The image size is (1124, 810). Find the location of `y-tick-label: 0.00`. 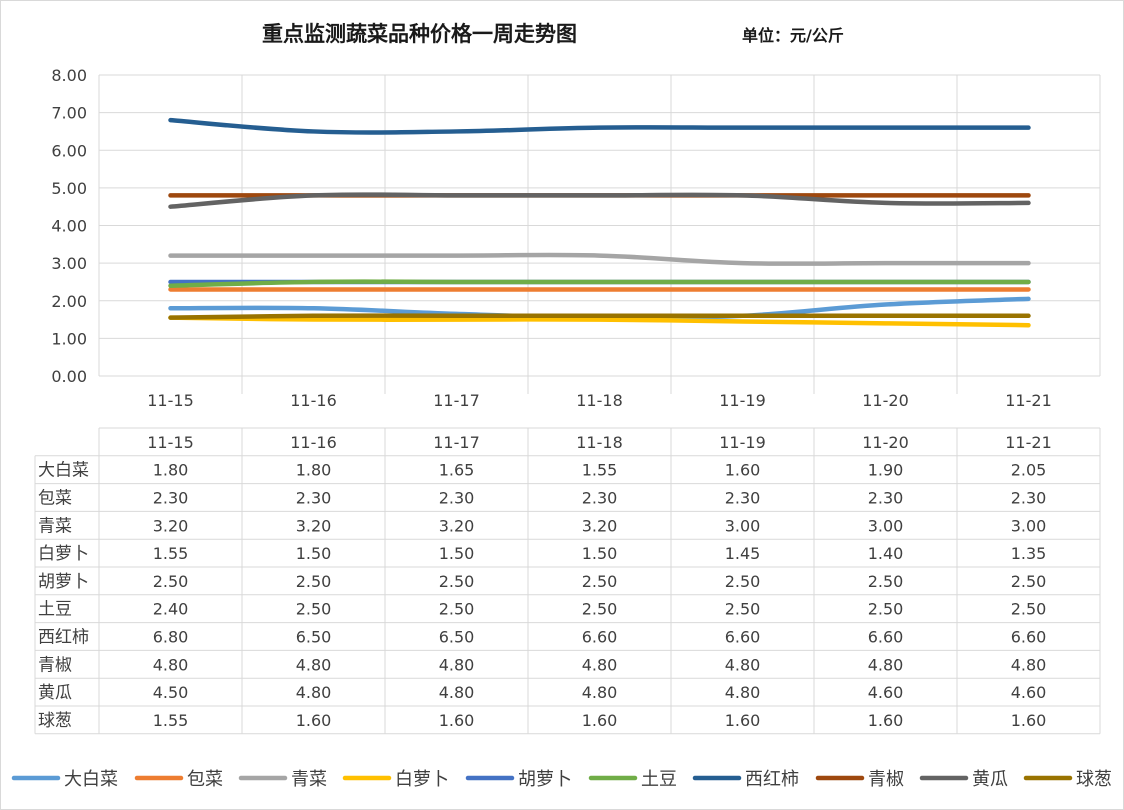

y-tick-label: 0.00 is located at coordinates (69, 376).